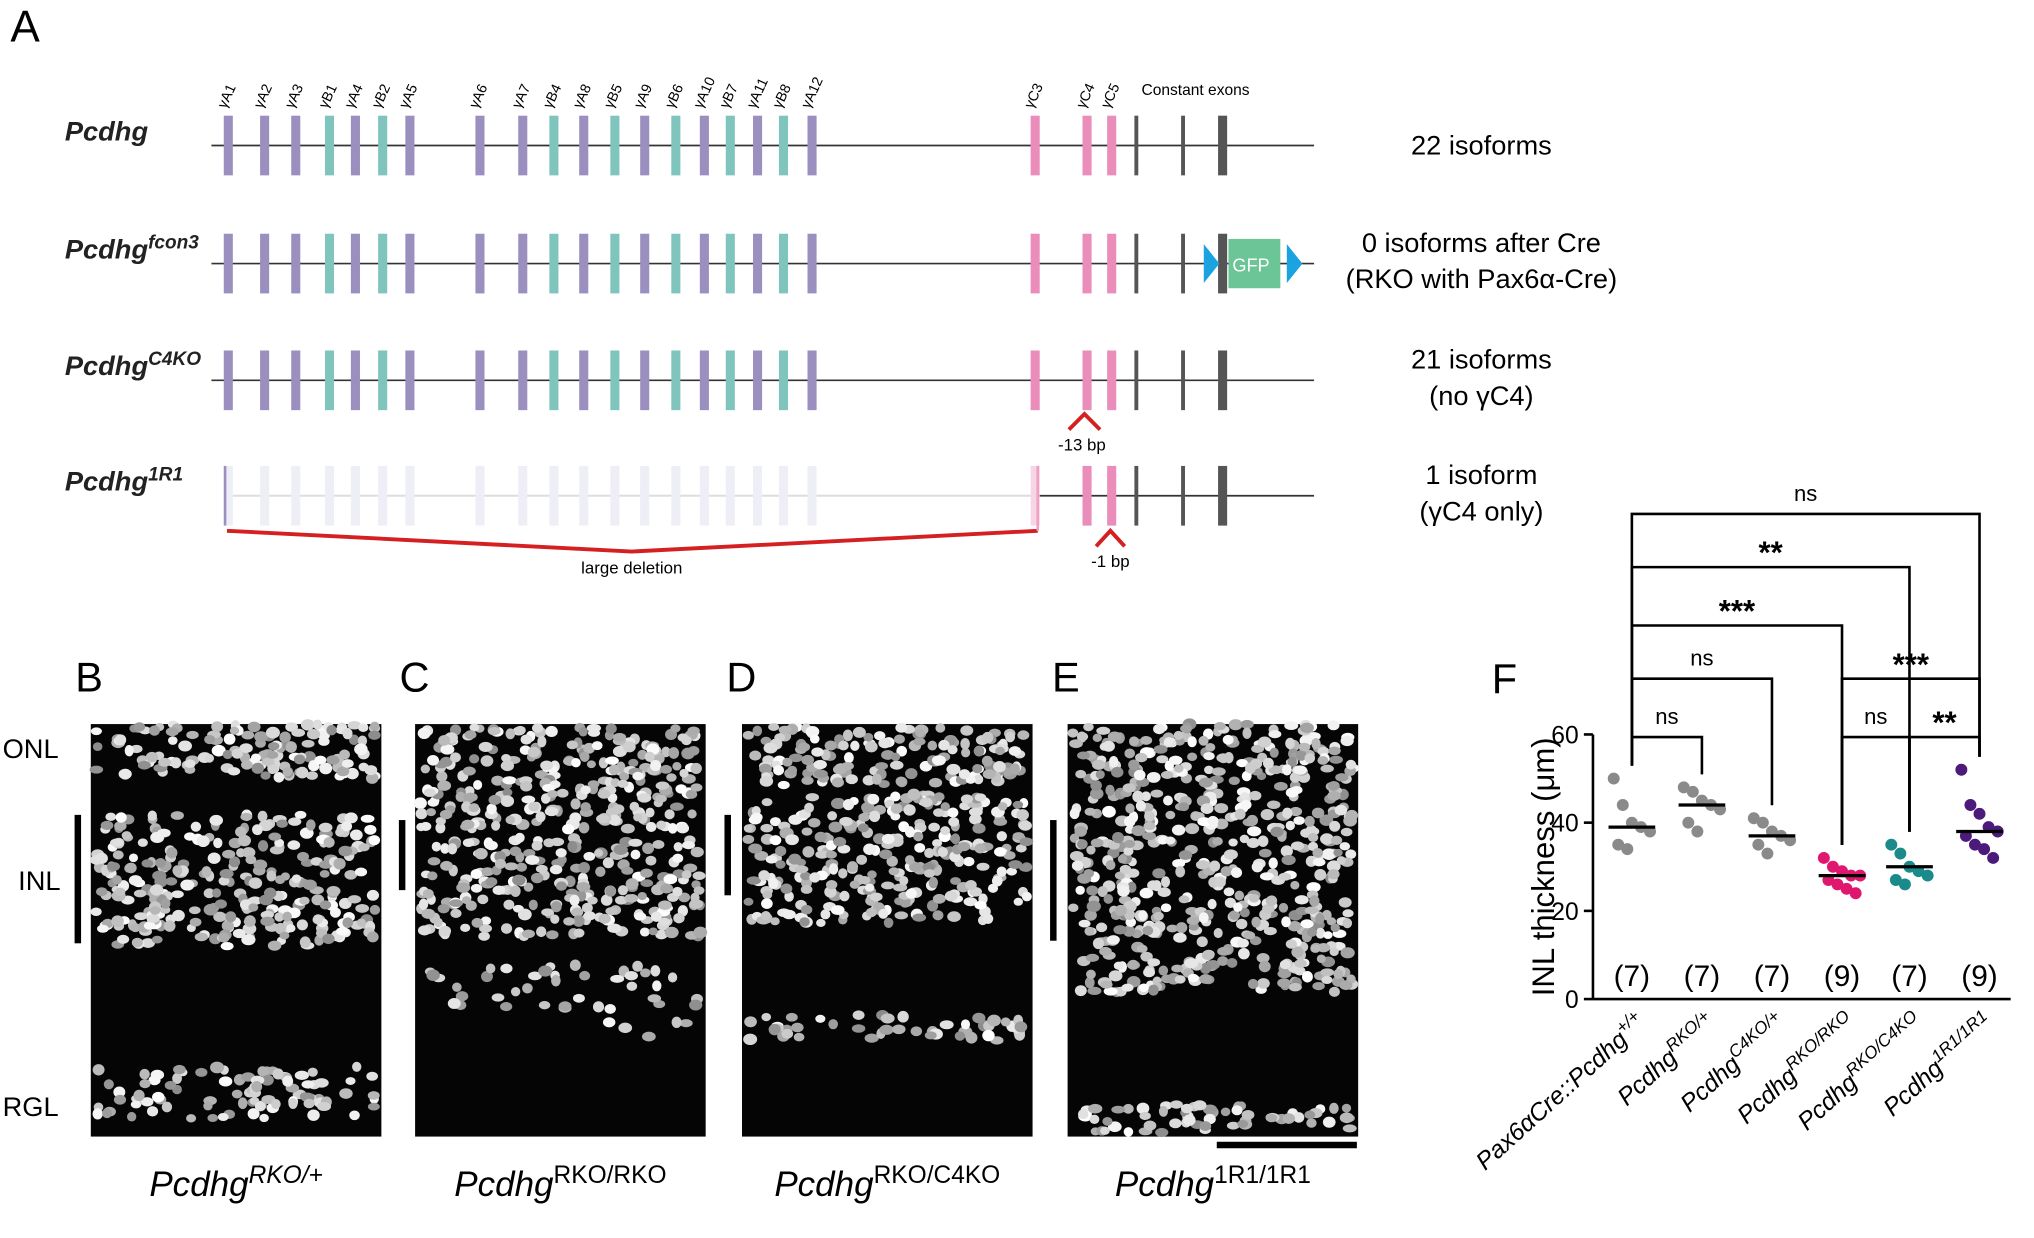 The height and width of the screenshot is (1238, 2034). Describe the element at coordinates (133, 365) in the screenshot. I see `label: PcdhgC4KO` at that location.